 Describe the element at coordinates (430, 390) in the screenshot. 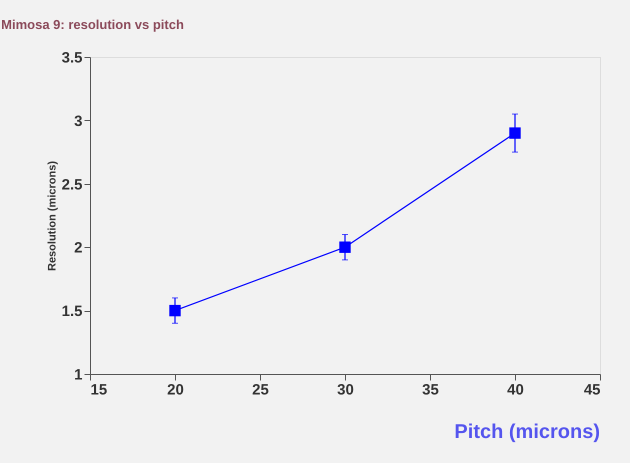

I see `x-tick-label: 35` at that location.